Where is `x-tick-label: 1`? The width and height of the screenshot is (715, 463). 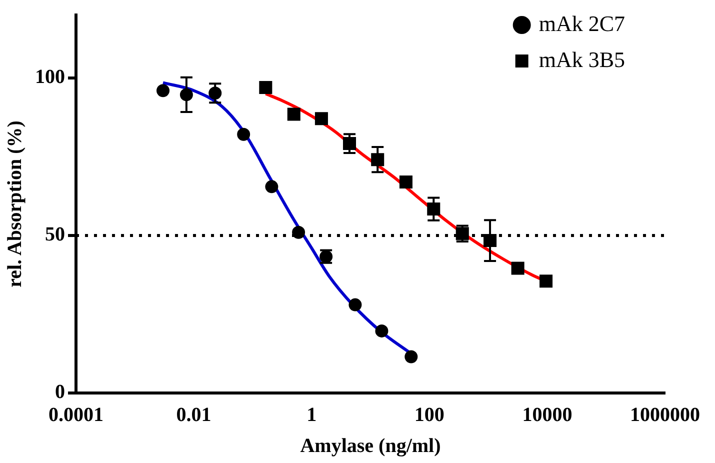
x-tick-label: 1 is located at coordinates (311, 415).